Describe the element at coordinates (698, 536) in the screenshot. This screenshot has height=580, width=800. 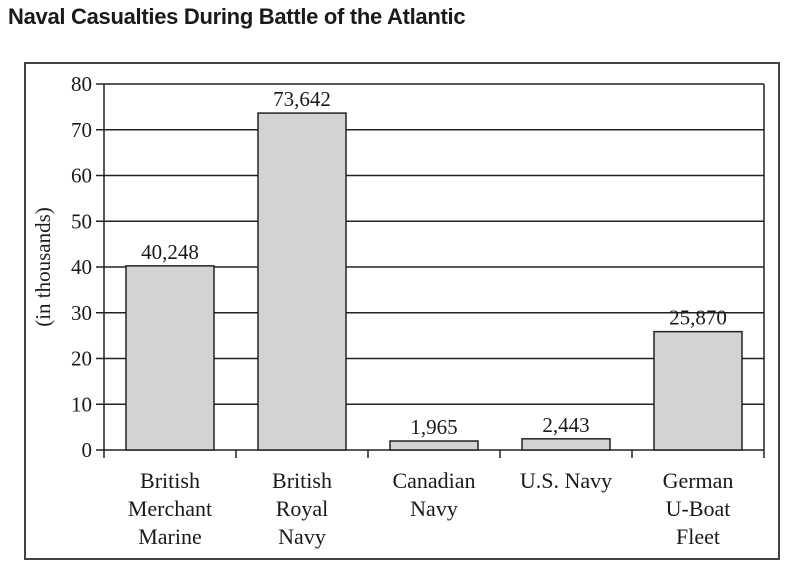
I see `x-tick-label: Fleet` at that location.